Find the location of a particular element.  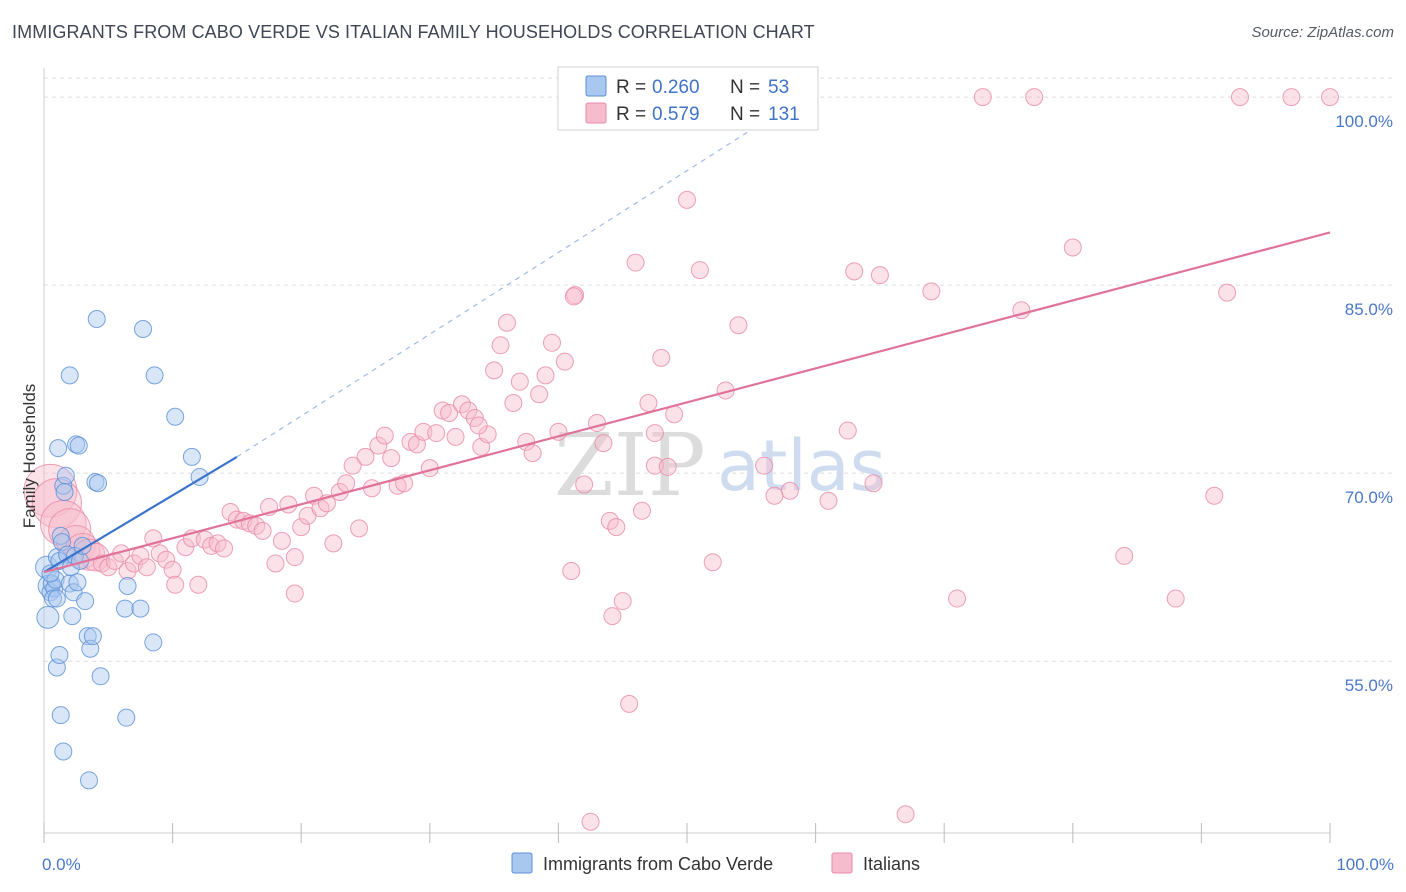

y-tick-label: 70.0% is located at coordinates (1369, 497).